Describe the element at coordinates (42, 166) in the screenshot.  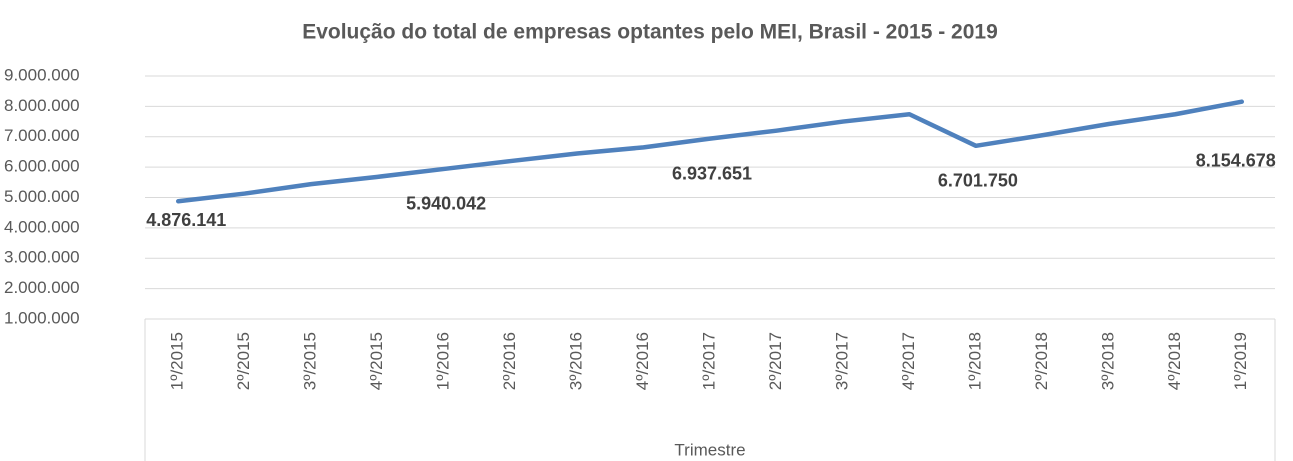
I see `y-tick-label: 6.000.000` at that location.